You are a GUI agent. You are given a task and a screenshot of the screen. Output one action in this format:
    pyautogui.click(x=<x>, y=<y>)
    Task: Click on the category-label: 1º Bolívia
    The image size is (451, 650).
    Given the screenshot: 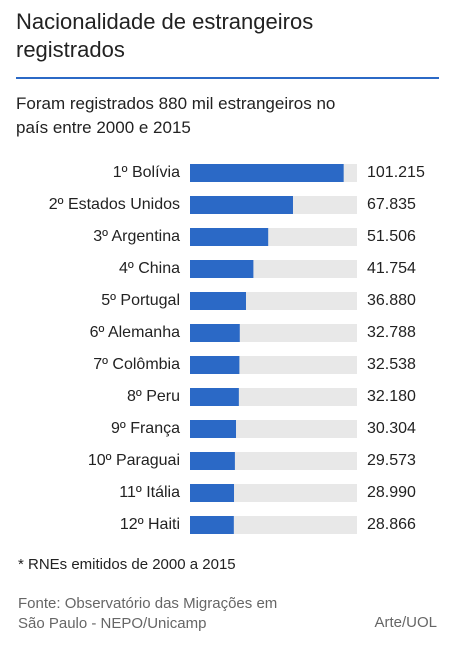 What is the action you would take?
    pyautogui.click(x=146, y=172)
    